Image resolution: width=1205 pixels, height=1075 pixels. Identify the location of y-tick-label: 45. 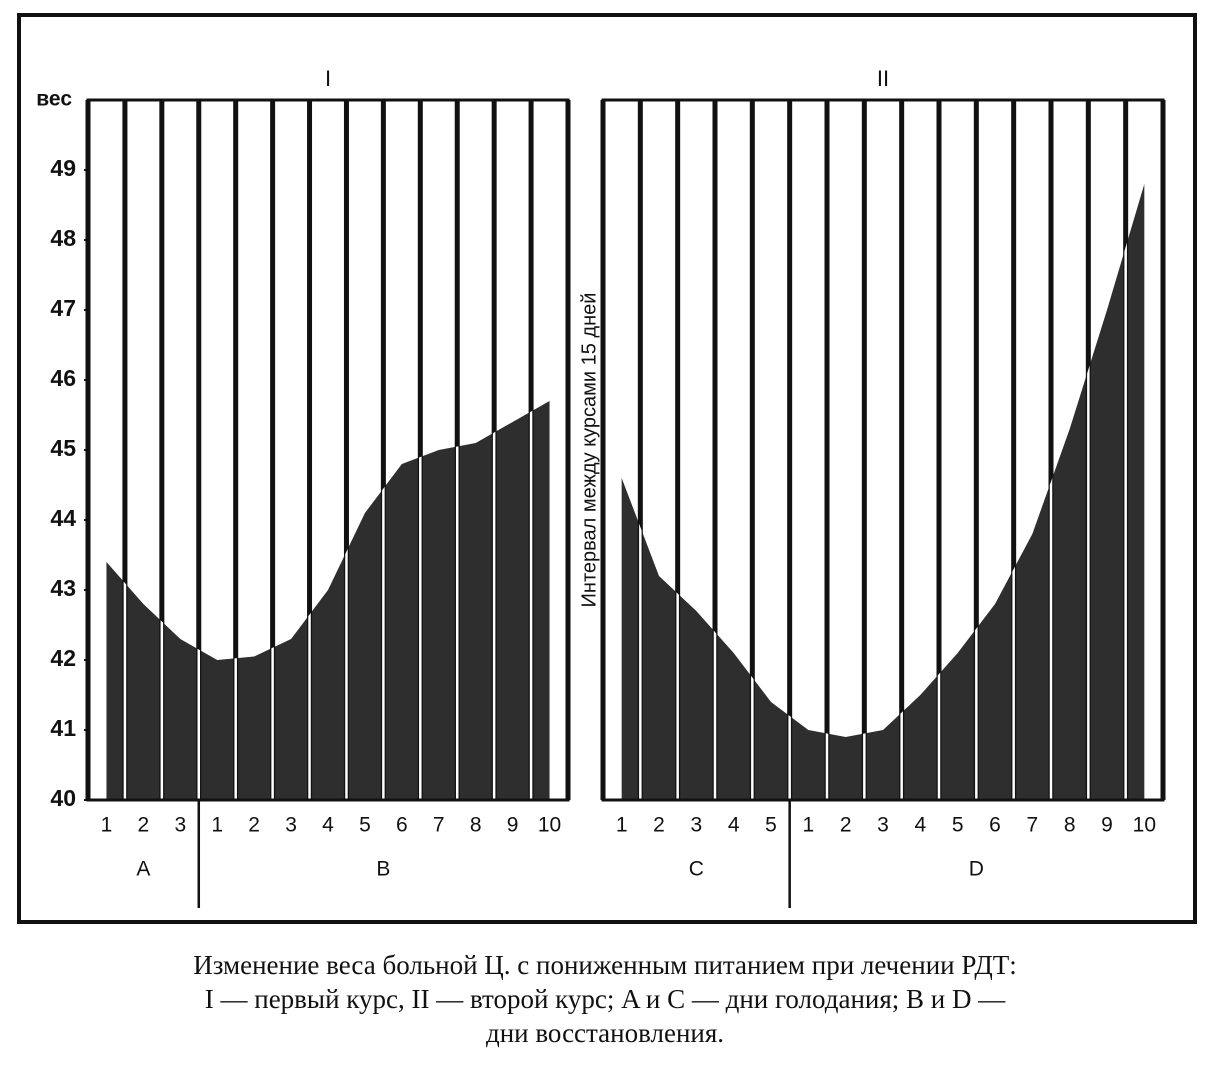
(63, 448).